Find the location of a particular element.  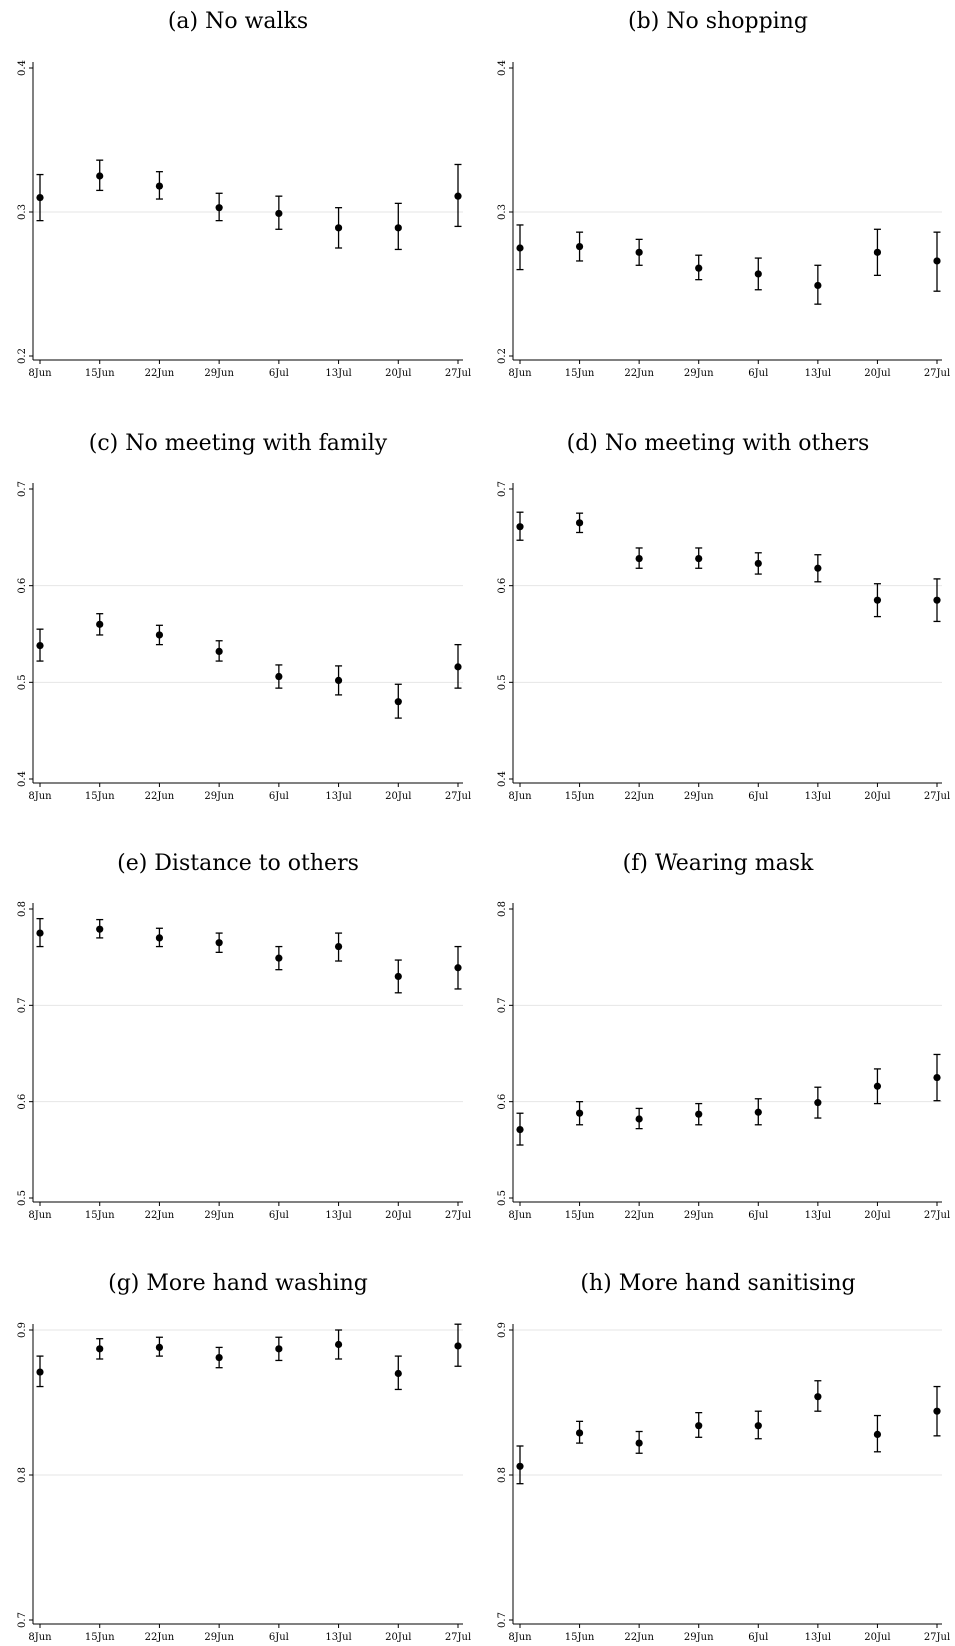

y-tick-label: 0.6 is located at coordinates (502, 1102).